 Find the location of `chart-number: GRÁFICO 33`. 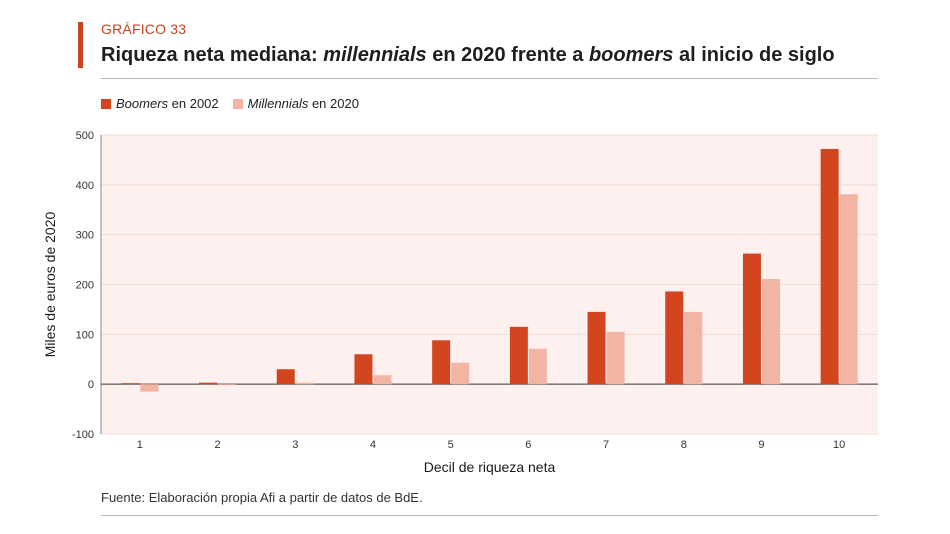

chart-number: GRÁFICO 33 is located at coordinates (144, 29).